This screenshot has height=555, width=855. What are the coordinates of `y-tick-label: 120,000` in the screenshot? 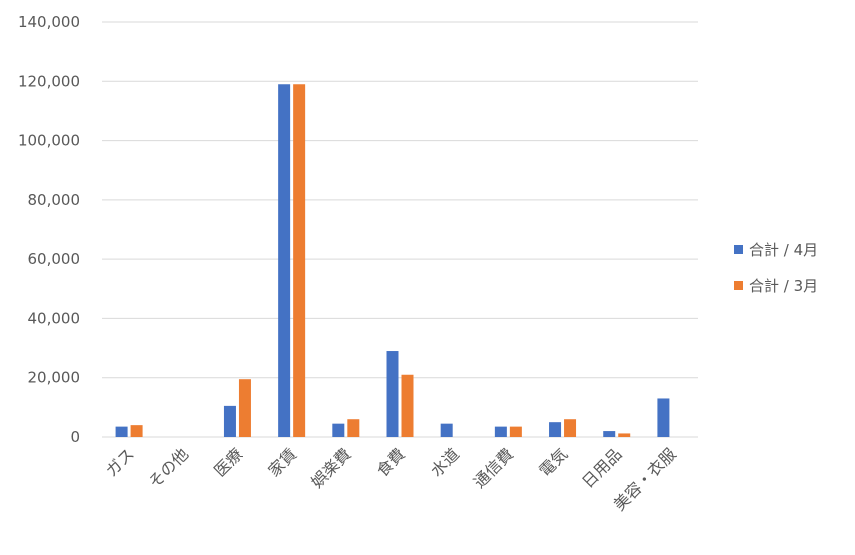 It's located at (49, 81).